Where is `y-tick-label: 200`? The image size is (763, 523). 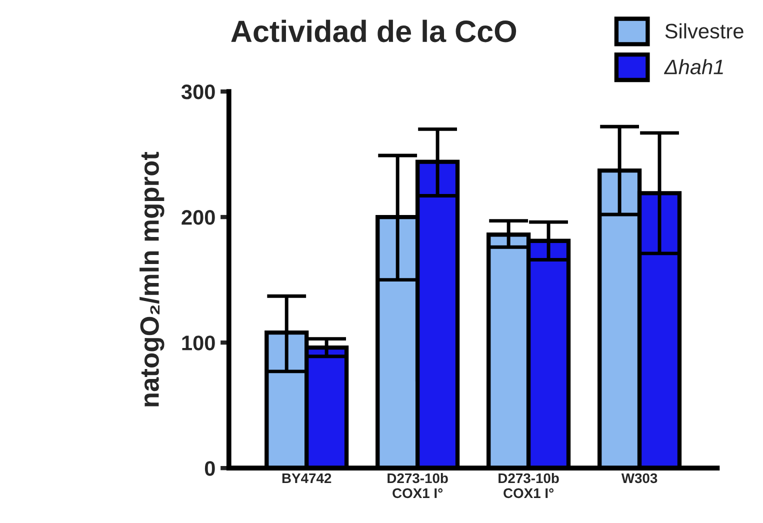 y-tick-label: 200 is located at coordinates (198, 217).